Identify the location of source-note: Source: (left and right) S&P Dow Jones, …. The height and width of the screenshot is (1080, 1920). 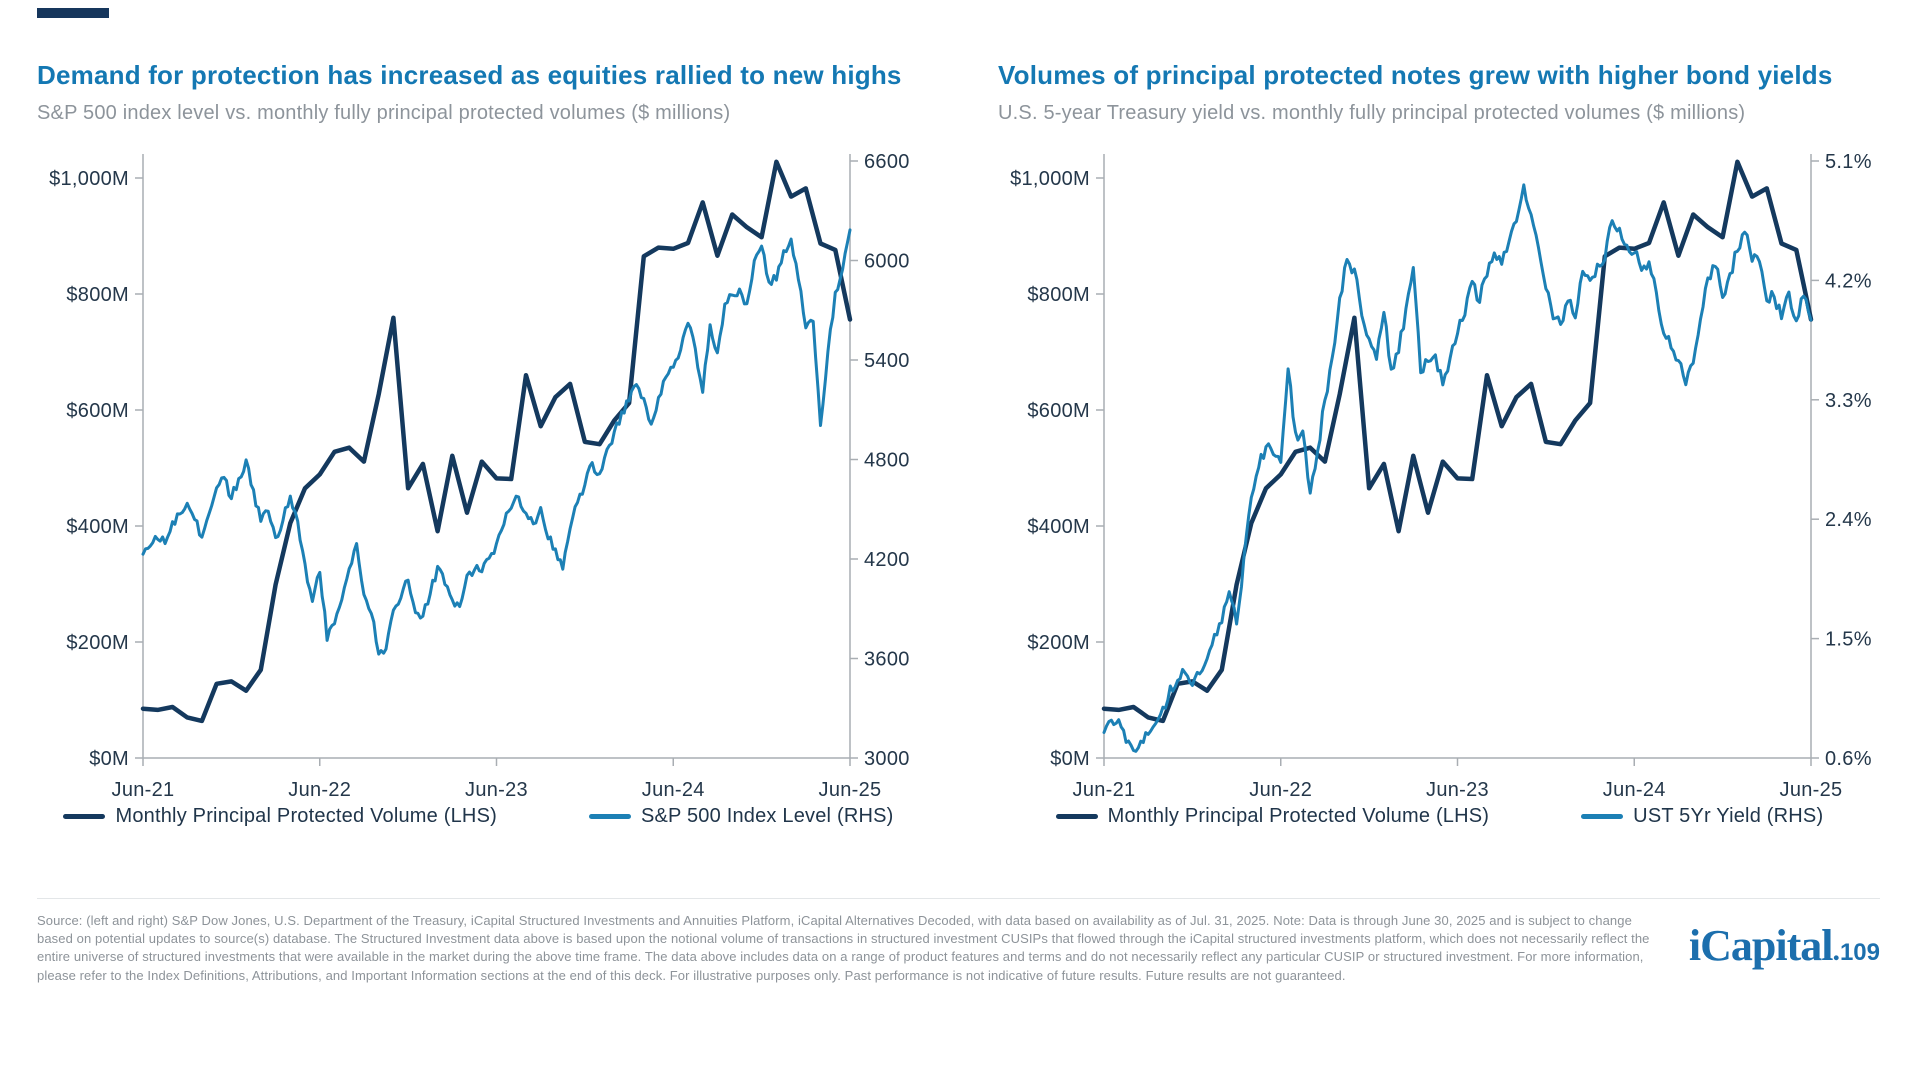
(843, 948).